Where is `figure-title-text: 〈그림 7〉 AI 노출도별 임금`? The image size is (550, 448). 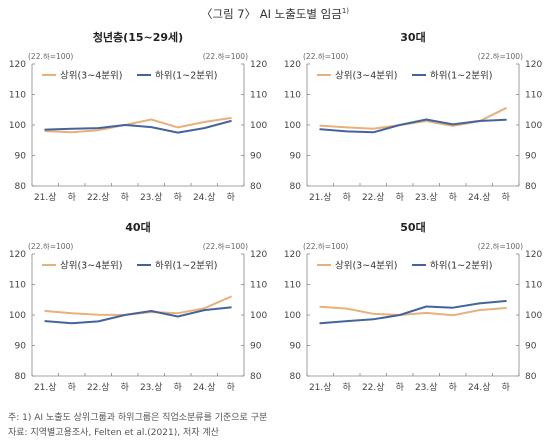 figure-title-text: 〈그림 7〉 AI 노출도별 임금 is located at coordinates (271, 14).